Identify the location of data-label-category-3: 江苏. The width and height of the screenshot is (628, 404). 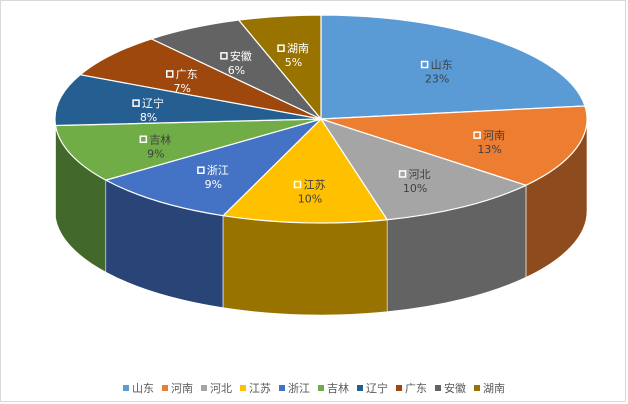
(314, 185).